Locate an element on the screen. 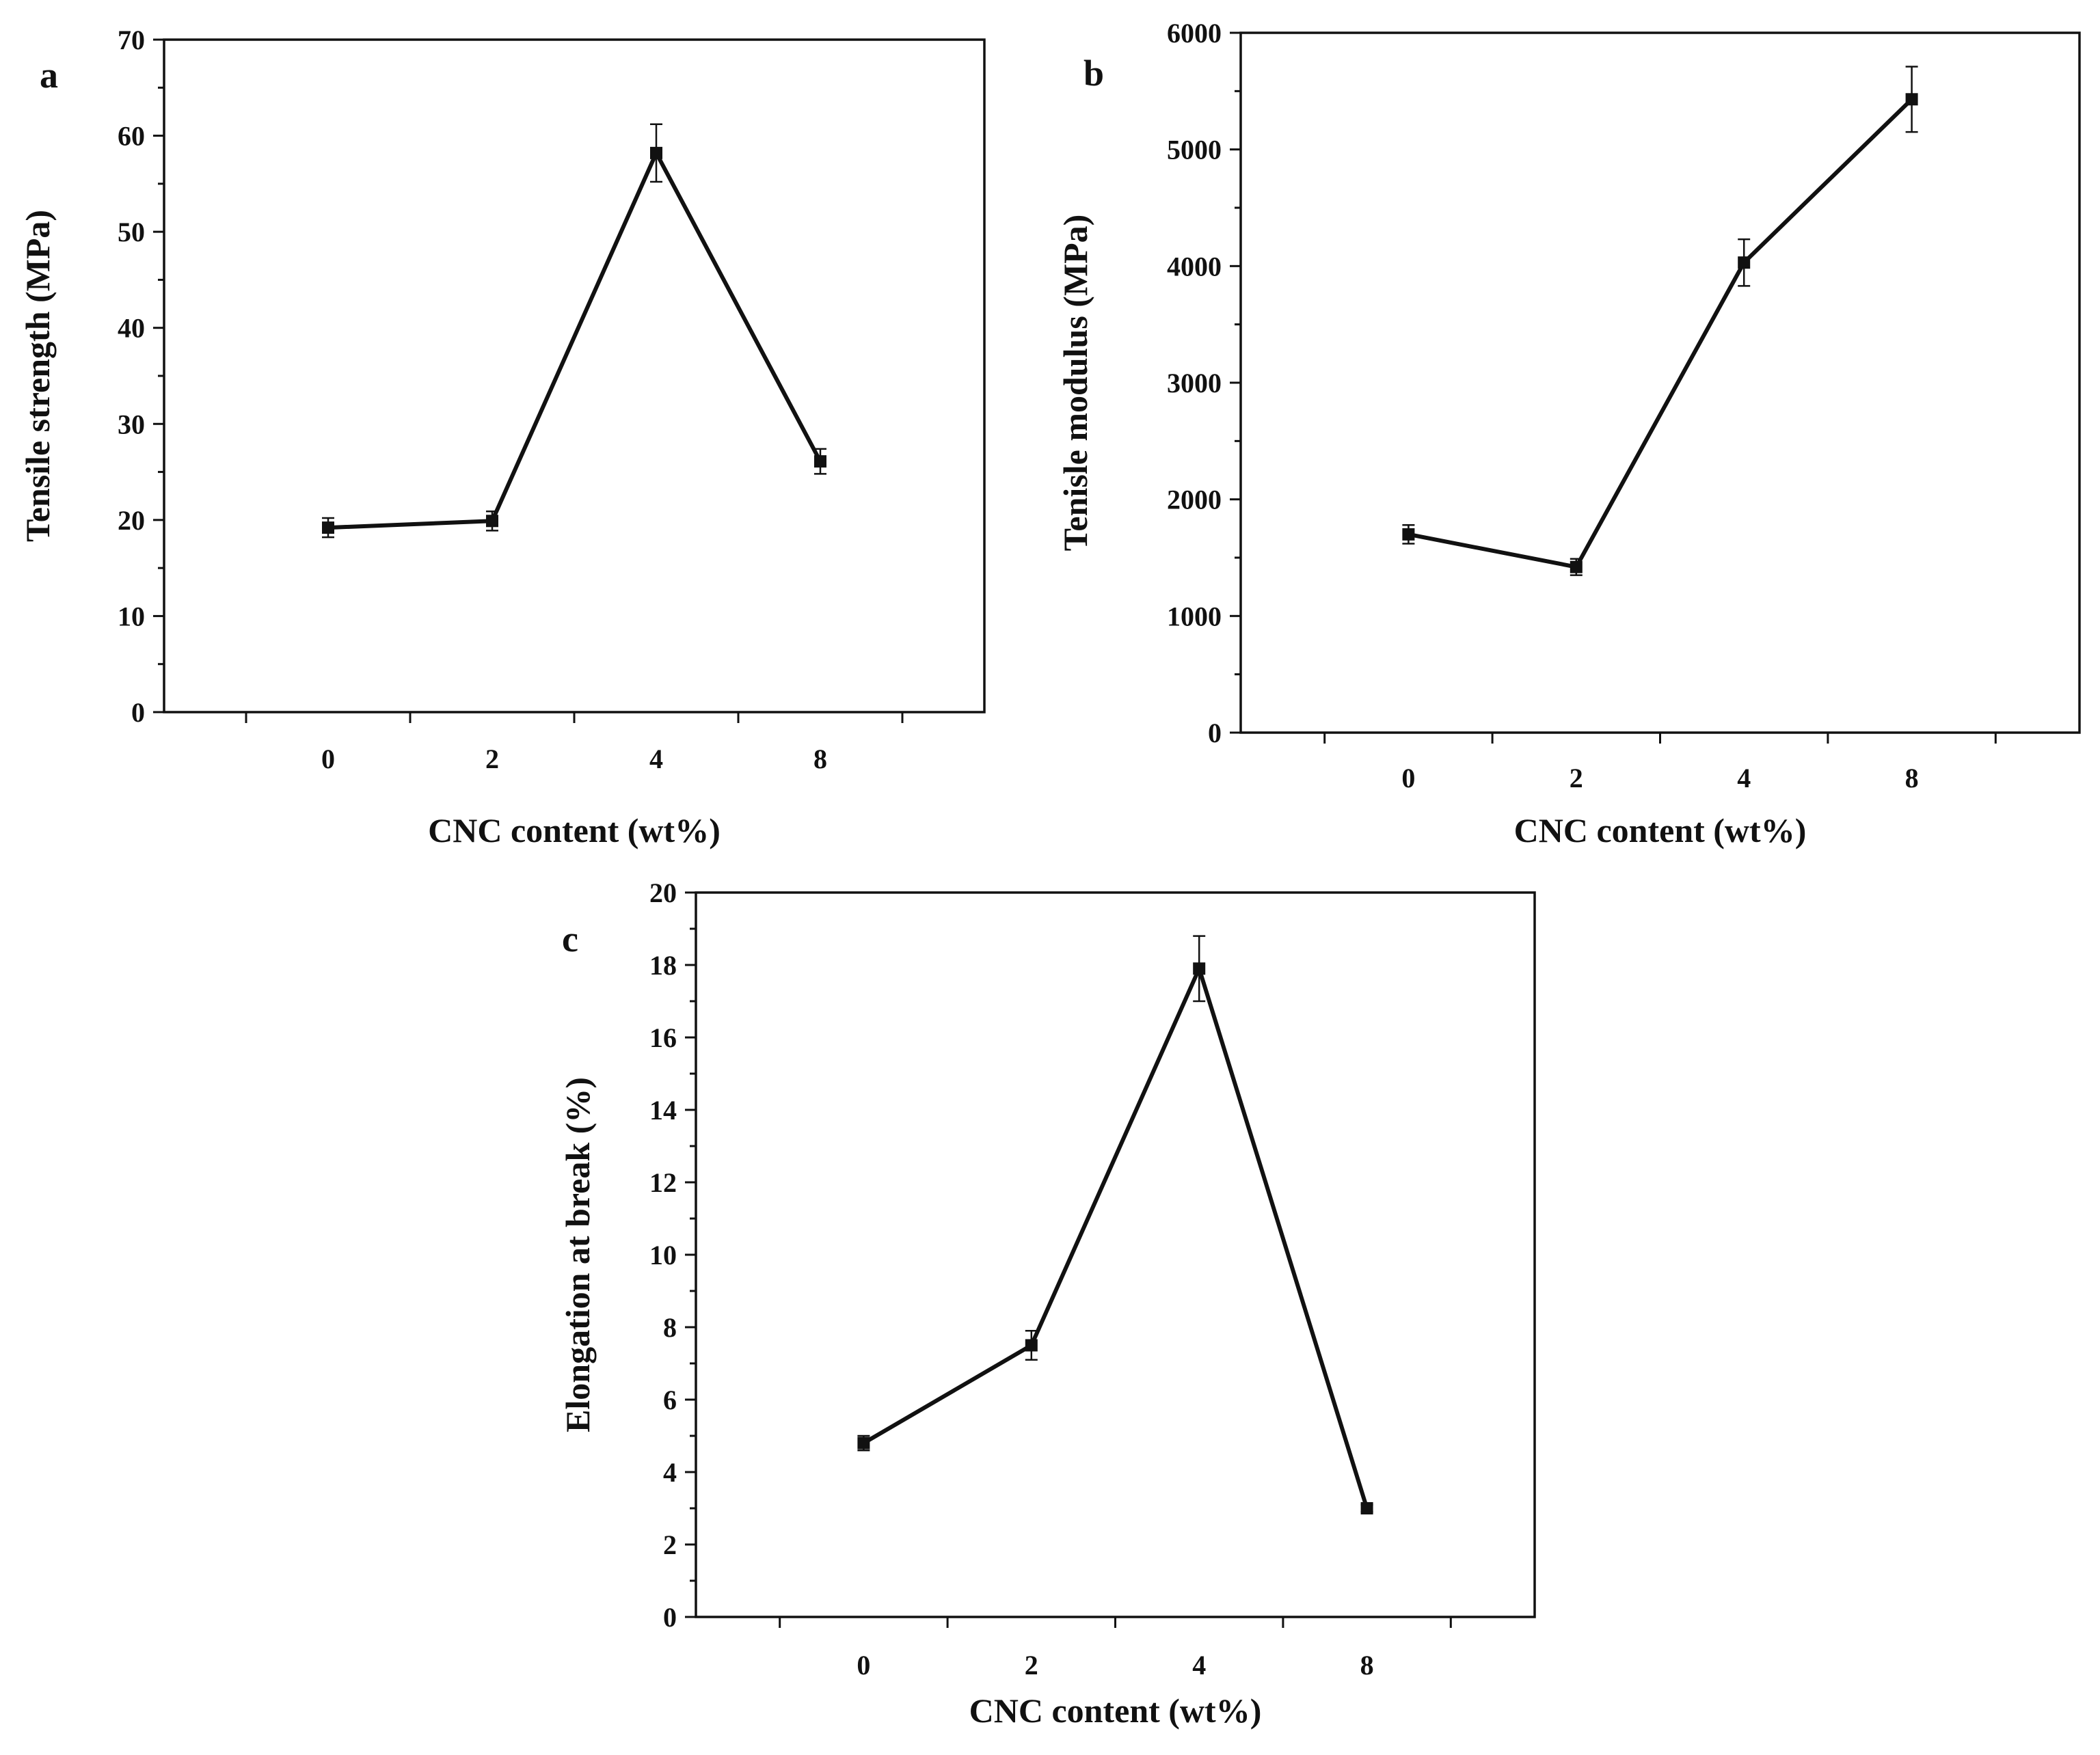 This screenshot has width=2100, height=1755. y-tick-label-b: 6000 is located at coordinates (1194, 33).